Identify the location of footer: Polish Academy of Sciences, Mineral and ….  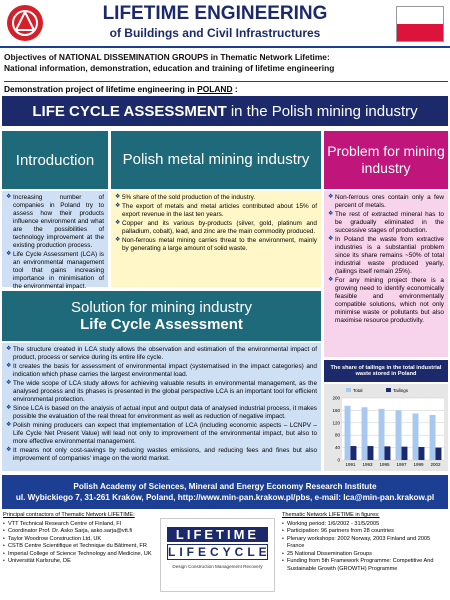
(225, 492).